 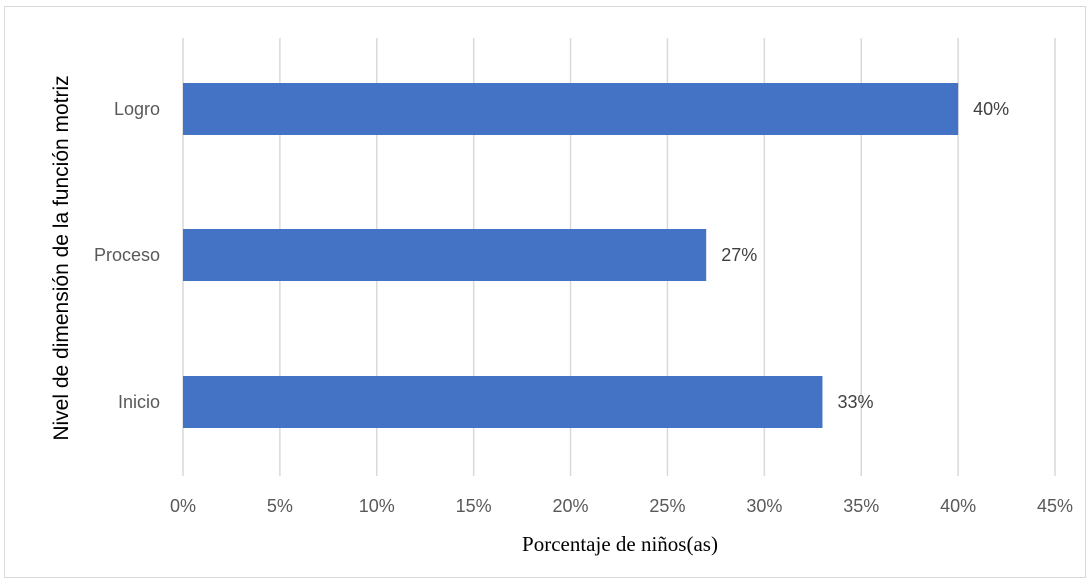 What do you see at coordinates (571, 506) in the screenshot?
I see `x-tick-label: 20%` at bounding box center [571, 506].